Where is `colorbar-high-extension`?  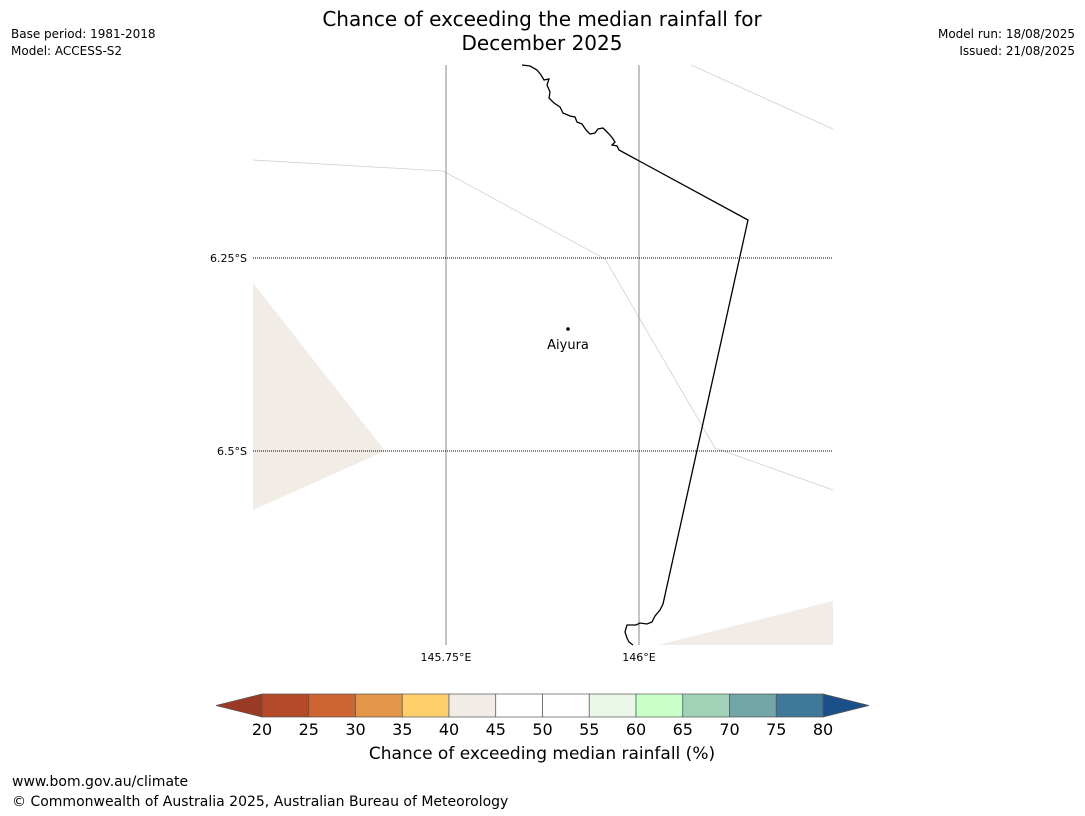
colorbar-high-extension is located at coordinates (846, 705).